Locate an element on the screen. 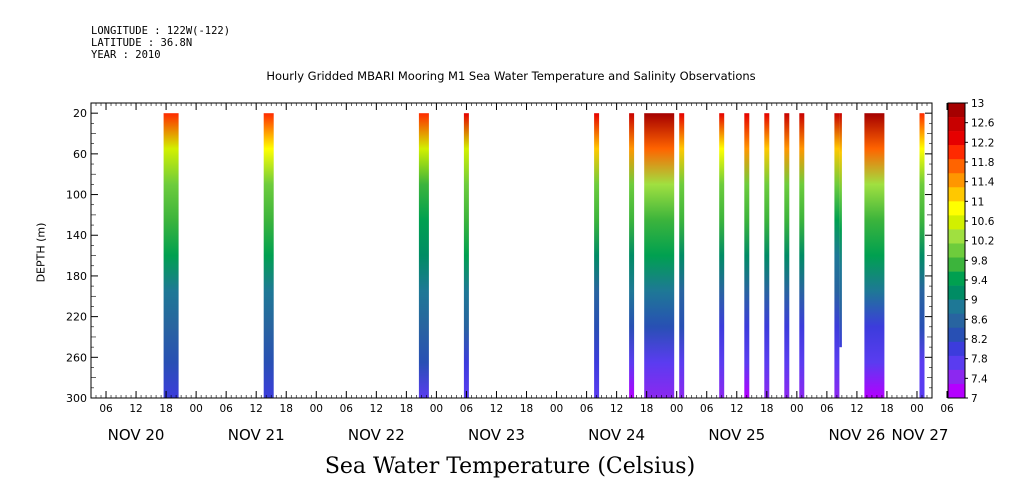 The width and height of the screenshot is (1009, 504). colorbar-label: 10.6 is located at coordinates (983, 222).